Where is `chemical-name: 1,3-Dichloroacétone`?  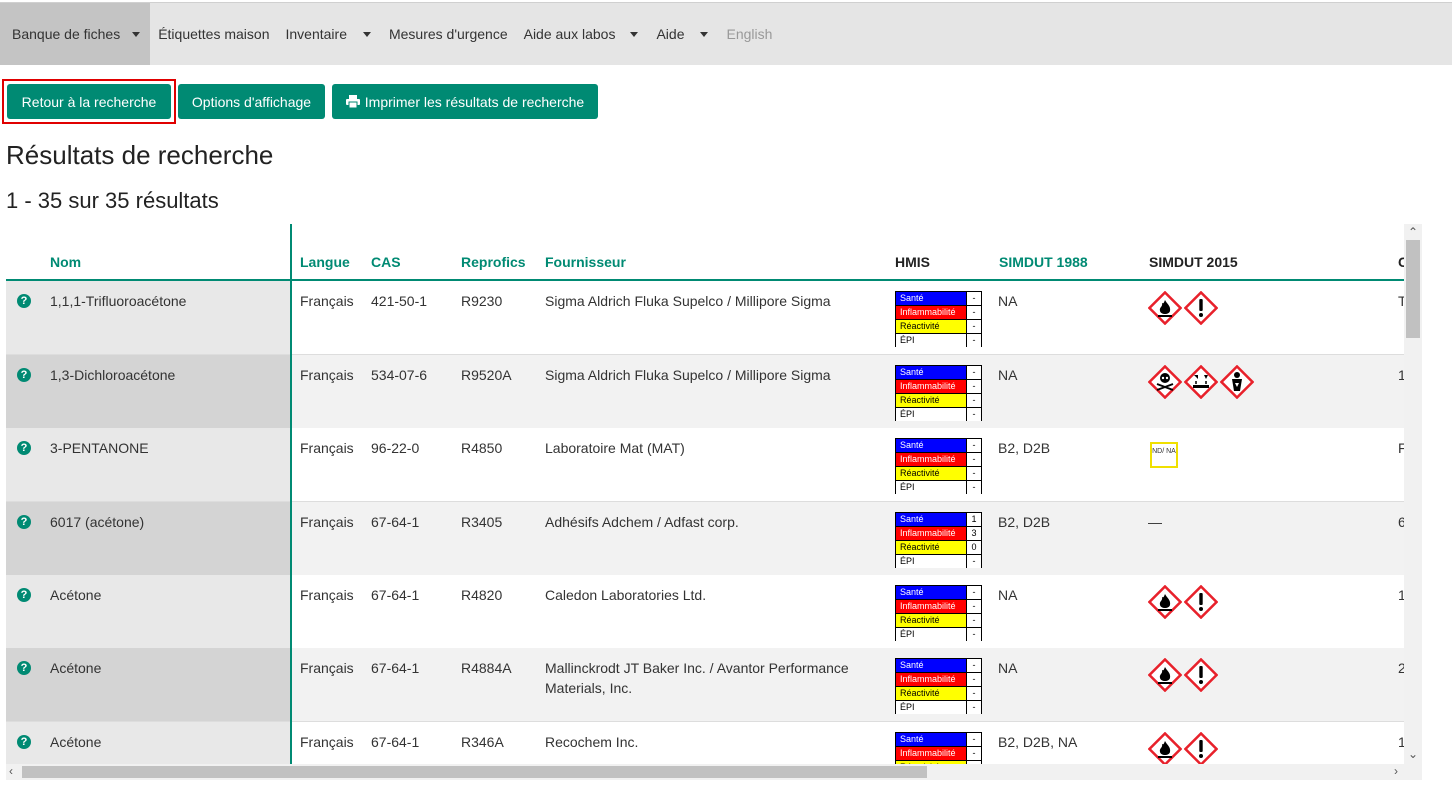
chemical-name: 1,3-Dichloroacétone is located at coordinates (113, 375).